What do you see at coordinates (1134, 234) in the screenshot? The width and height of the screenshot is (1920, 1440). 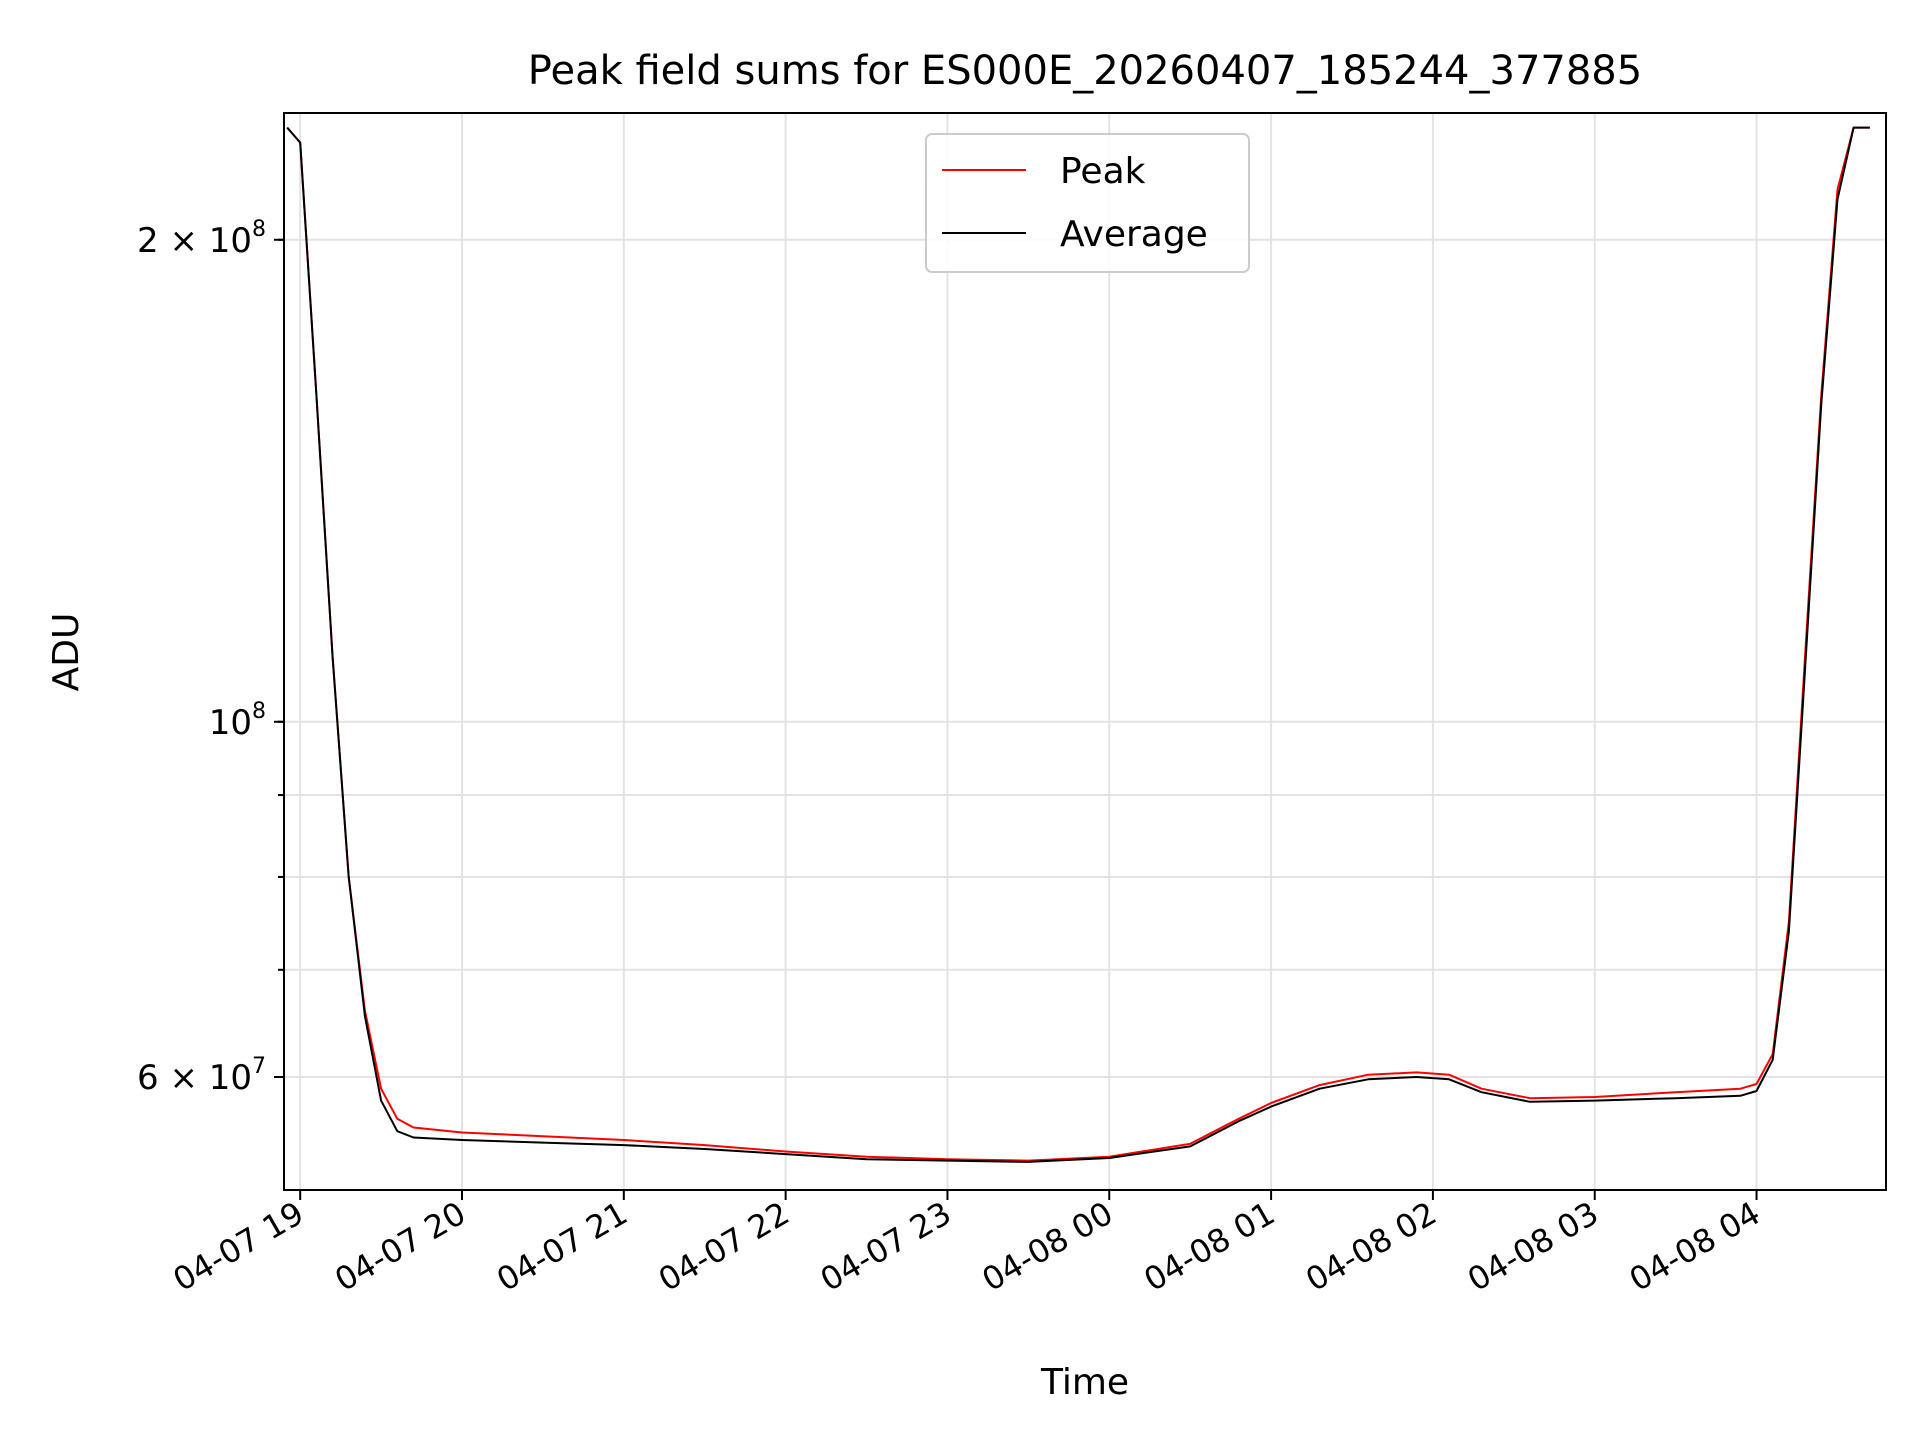 I see `legend-label-average: Average` at bounding box center [1134, 234].